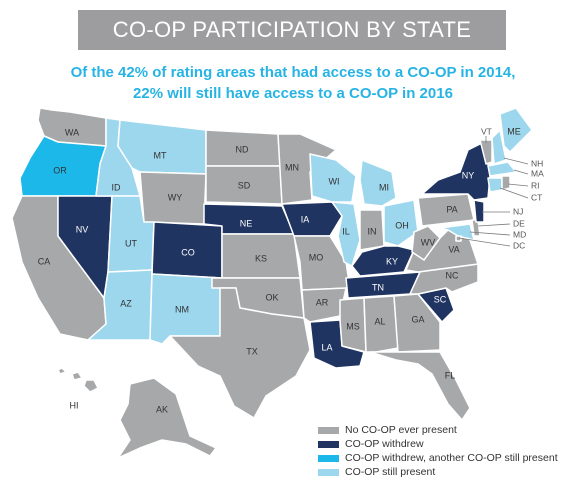 Image resolution: width=586 pixels, height=498 pixels. I want to click on legend-swatch-none, so click(328, 430).